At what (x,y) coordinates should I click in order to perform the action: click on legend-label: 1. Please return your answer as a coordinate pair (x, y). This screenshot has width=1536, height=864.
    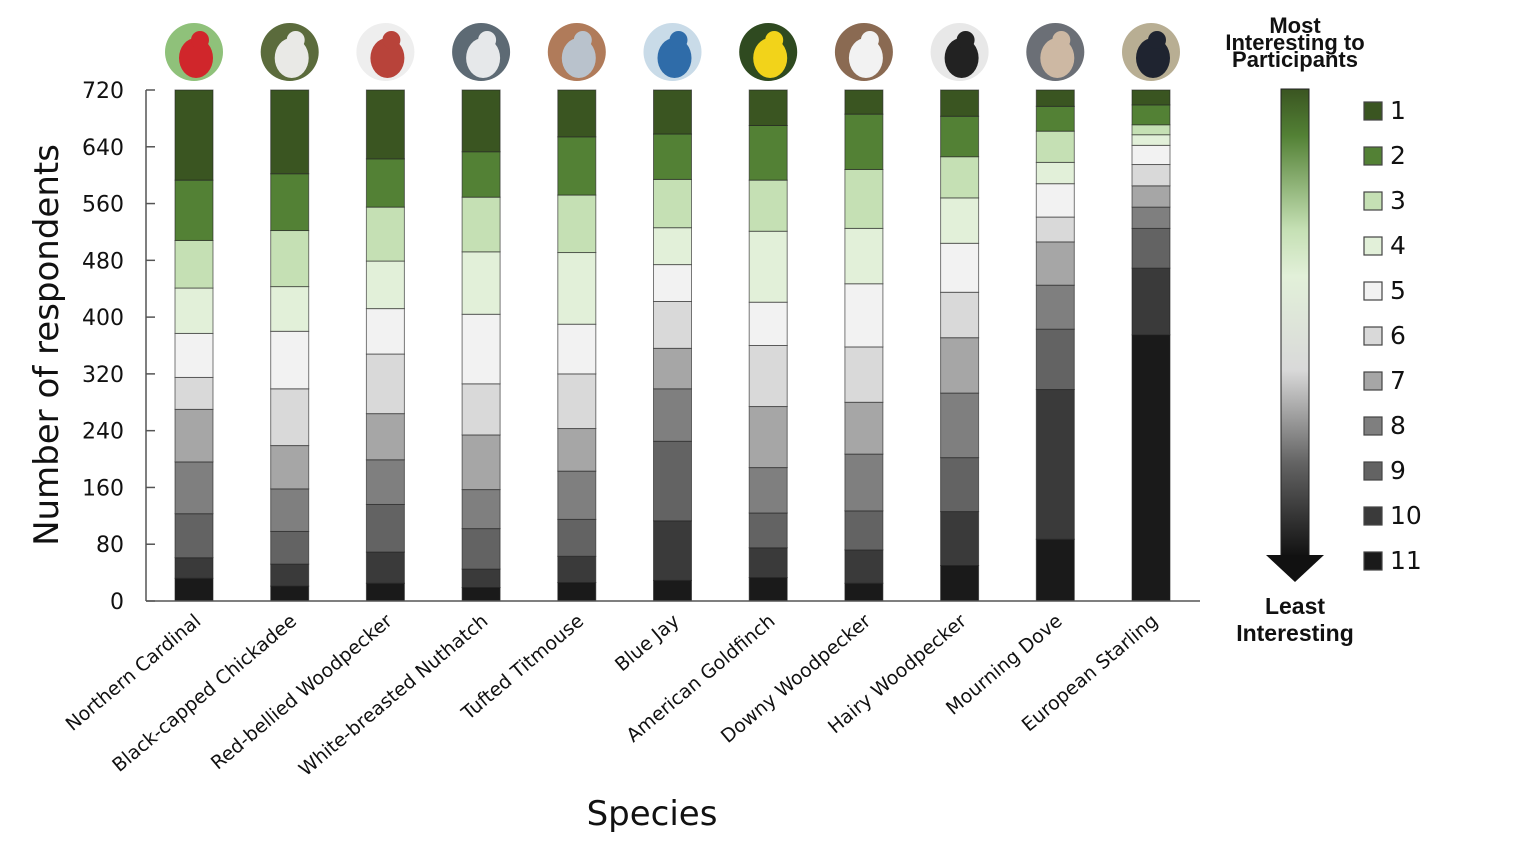
    Looking at the image, I should click on (1398, 110).